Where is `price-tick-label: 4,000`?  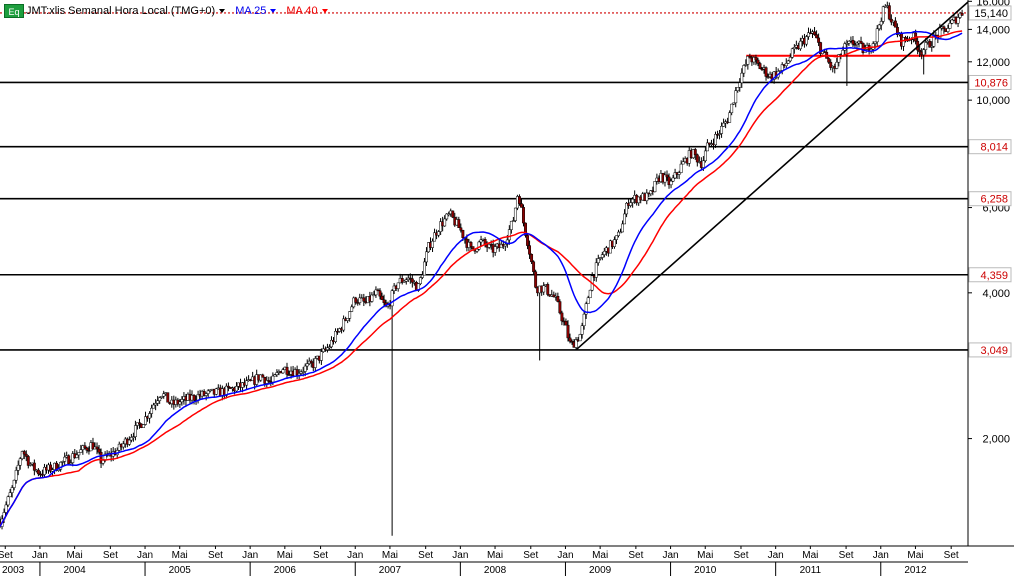 price-tick-label: 4,000 is located at coordinates (996, 294).